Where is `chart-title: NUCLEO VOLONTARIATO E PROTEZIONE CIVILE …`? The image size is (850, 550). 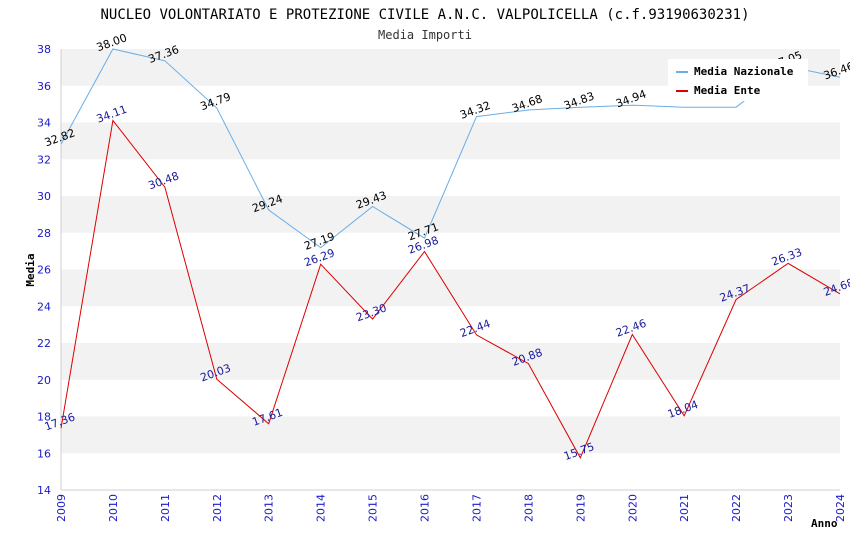
chart-title: NUCLEO VOLONTARIATO E PROTEZIONE CIVILE … is located at coordinates (424, 15).